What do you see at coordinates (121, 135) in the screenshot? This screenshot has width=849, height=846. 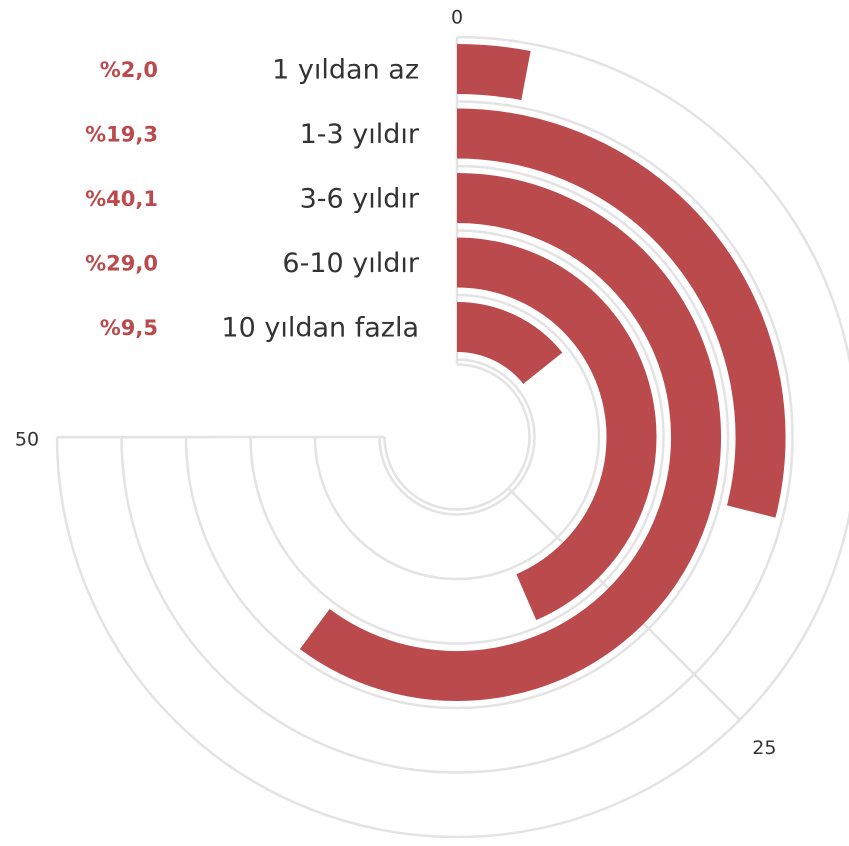 I see `value-label: %19,3` at bounding box center [121, 135].